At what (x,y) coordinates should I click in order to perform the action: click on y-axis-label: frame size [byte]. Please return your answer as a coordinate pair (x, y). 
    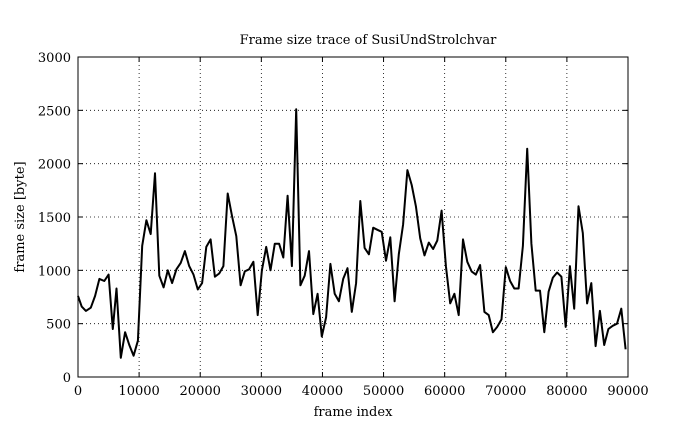
    Looking at the image, I should click on (20, 216).